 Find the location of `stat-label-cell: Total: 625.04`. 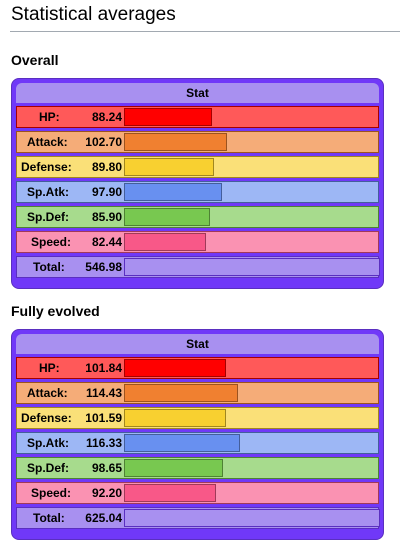

stat-label-cell: Total: 625.04 is located at coordinates (70, 518).